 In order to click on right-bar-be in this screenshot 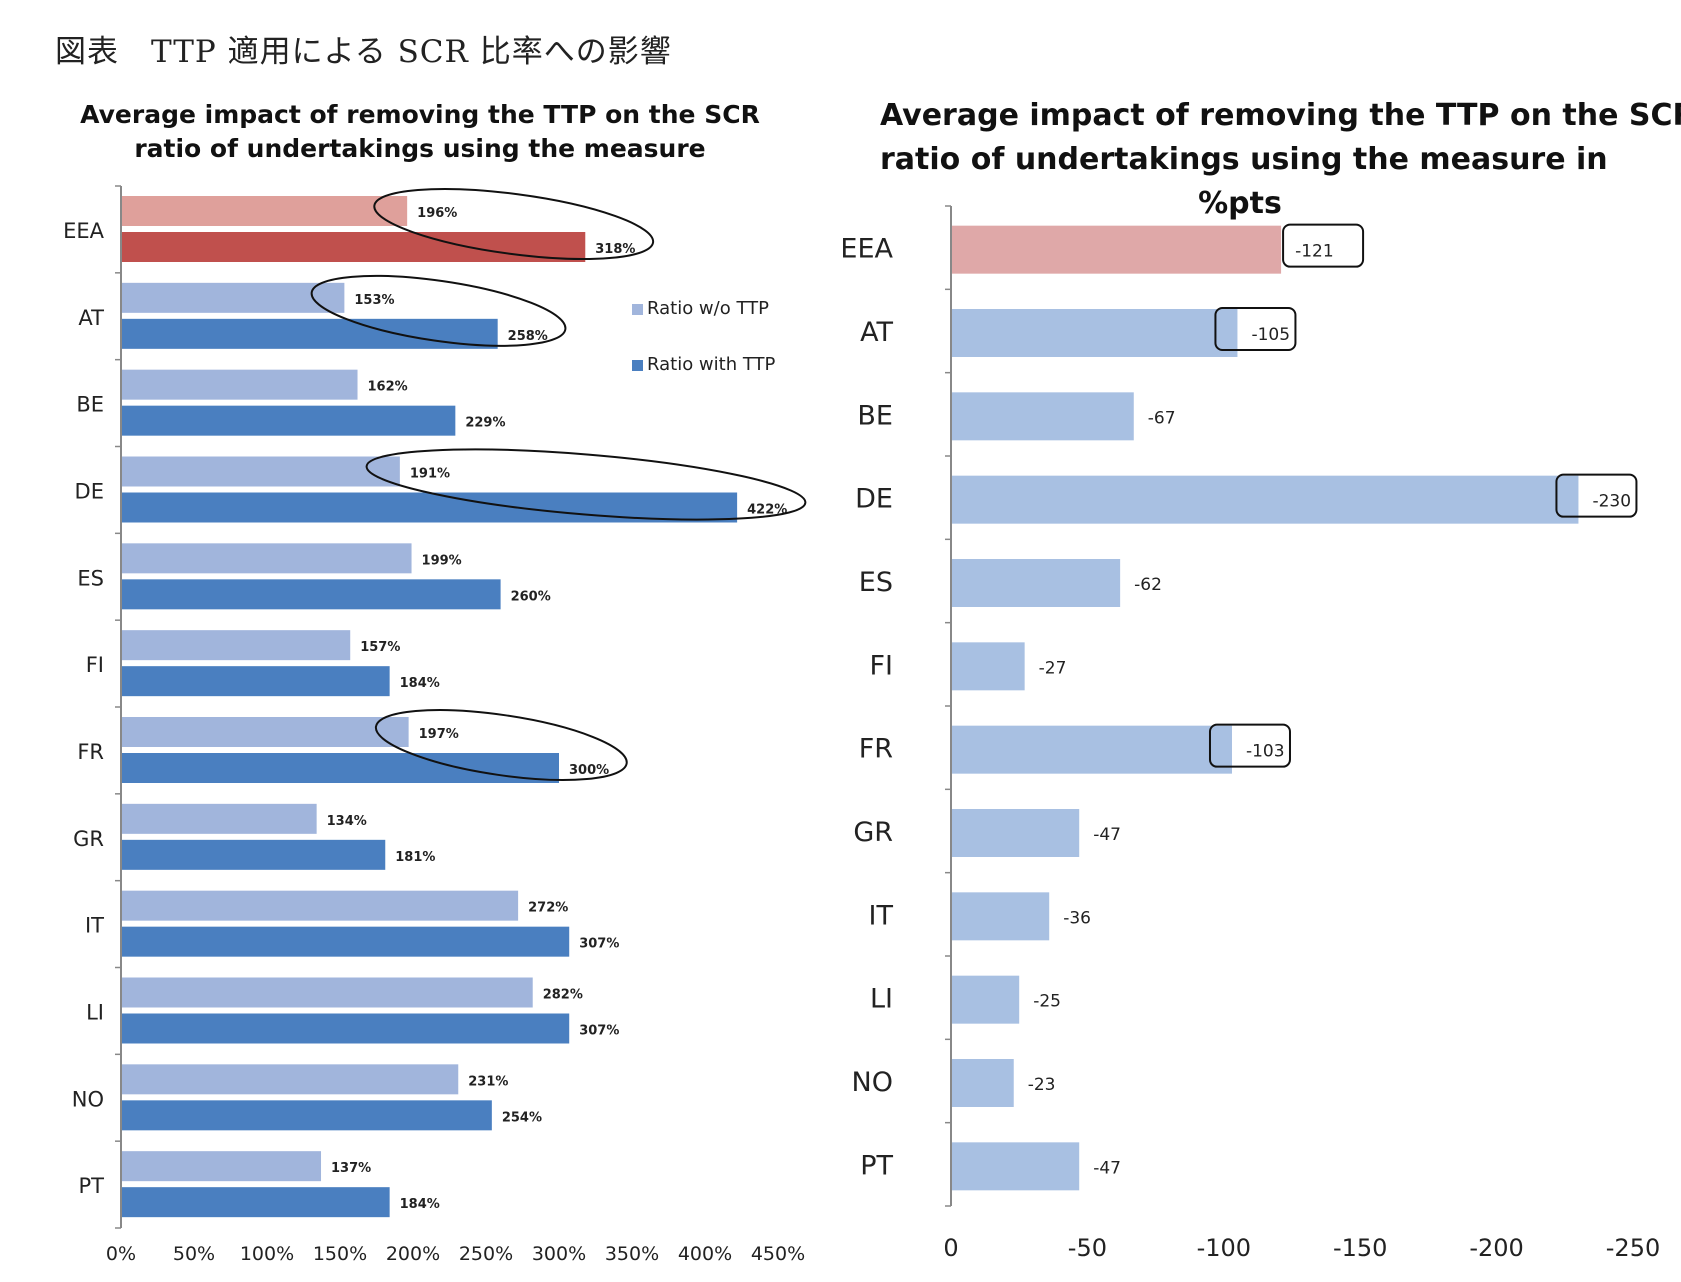, I will do `click(1043, 416)`.